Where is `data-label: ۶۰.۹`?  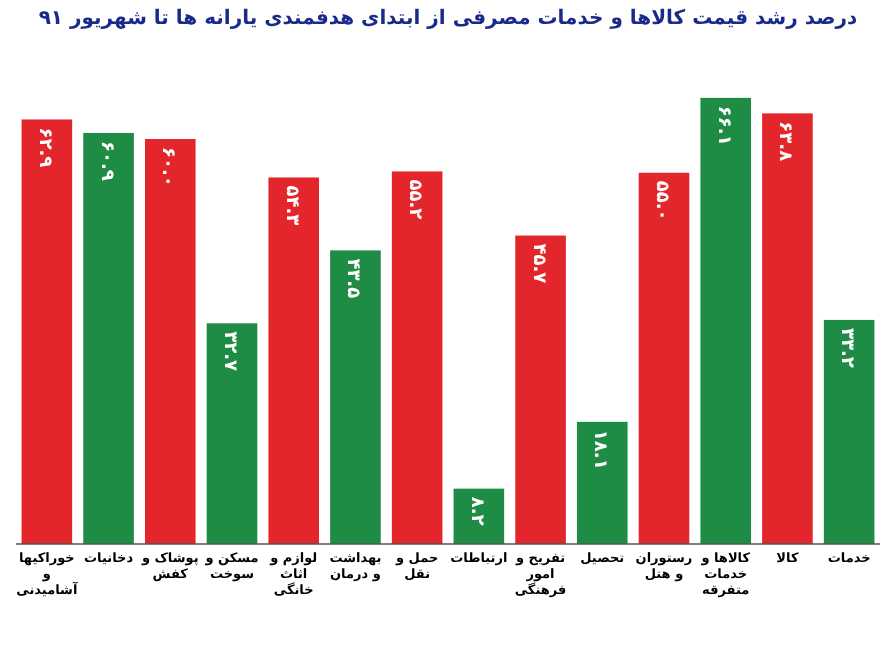 data-label: ۶۰.۹ is located at coordinates (105, 161).